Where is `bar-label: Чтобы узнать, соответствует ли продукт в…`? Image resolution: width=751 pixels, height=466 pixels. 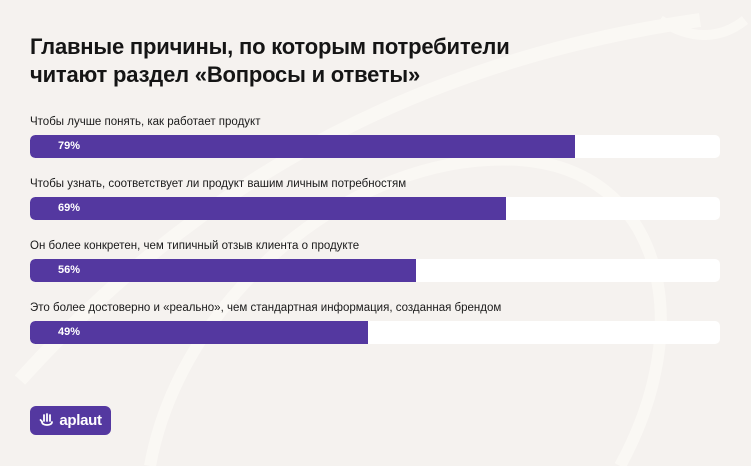 bar-label: Чтобы узнать, соответствует ли продукт в… is located at coordinates (218, 184).